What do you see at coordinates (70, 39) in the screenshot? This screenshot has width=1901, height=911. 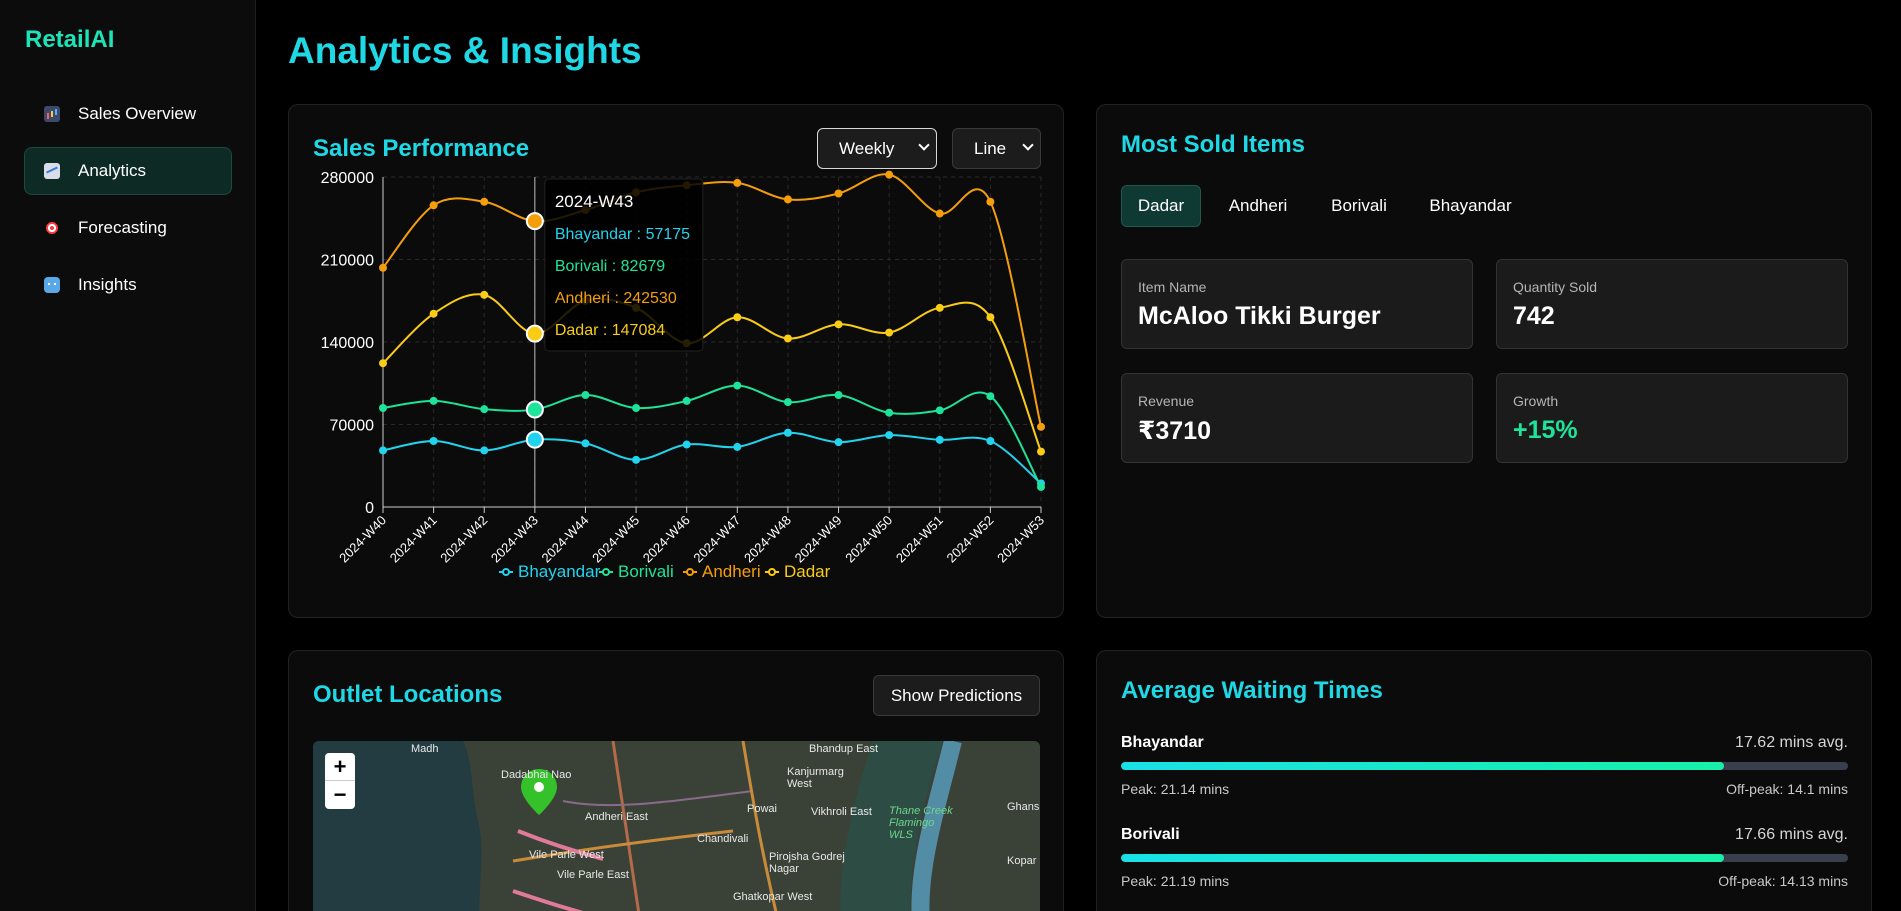 I see `brand-logo: RetailAI` at bounding box center [70, 39].